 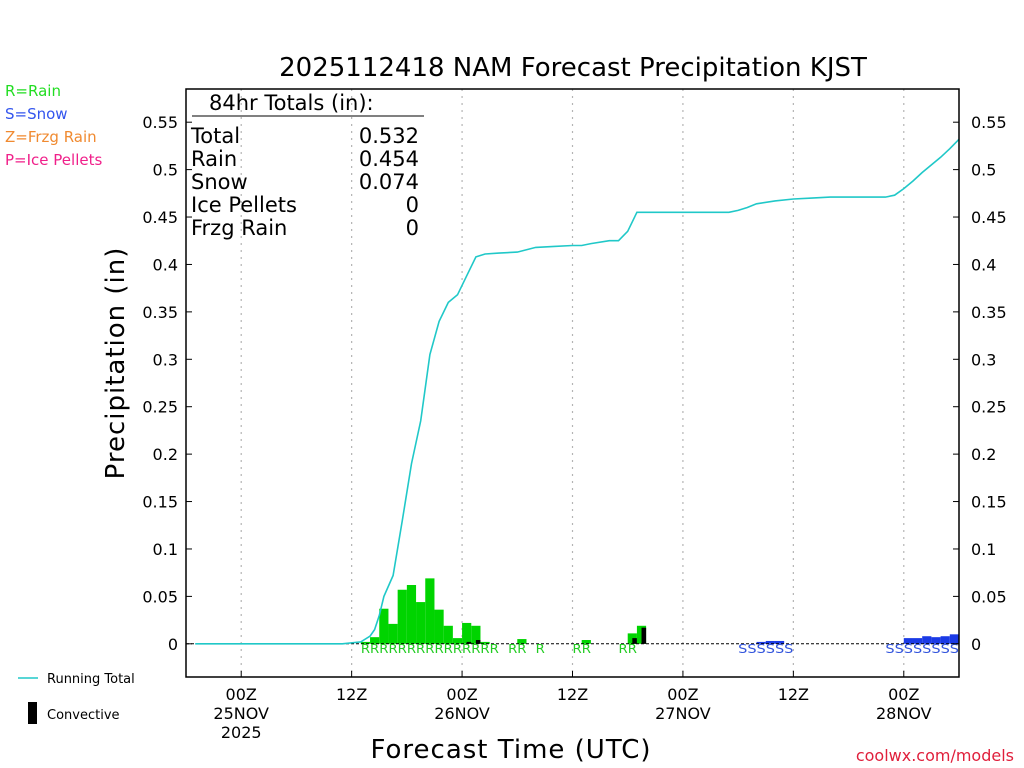 I want to click on ptype-label: SSSSSS, so click(x=765, y=649).